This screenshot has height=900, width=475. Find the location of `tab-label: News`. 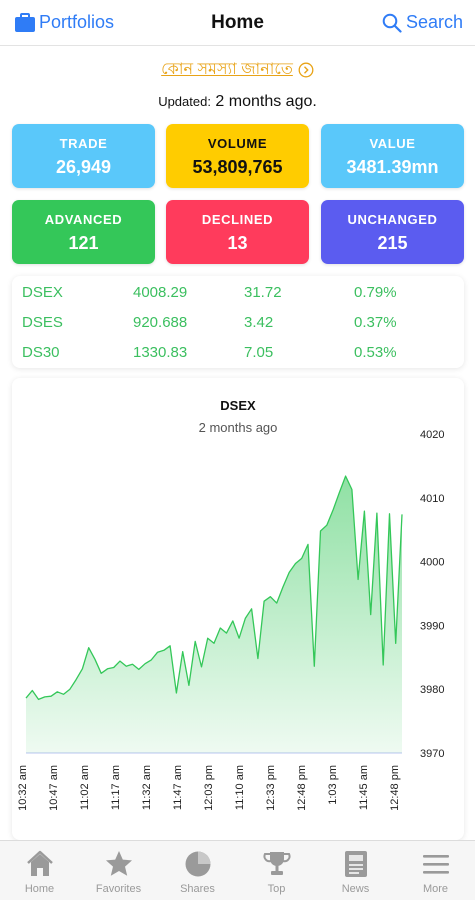

tab-label: News is located at coordinates (355, 889).